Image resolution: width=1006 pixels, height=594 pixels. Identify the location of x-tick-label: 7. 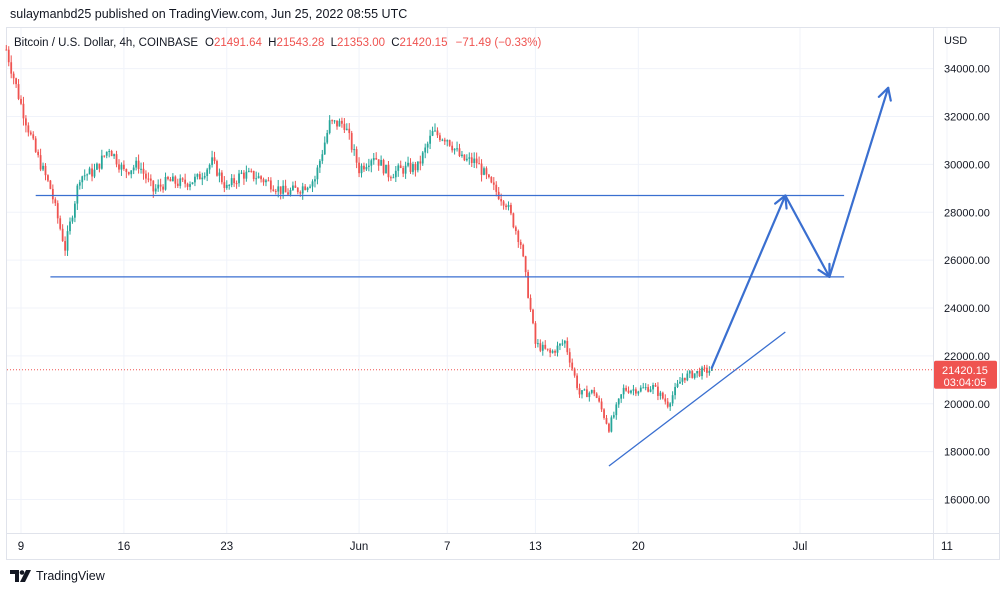
(447, 547).